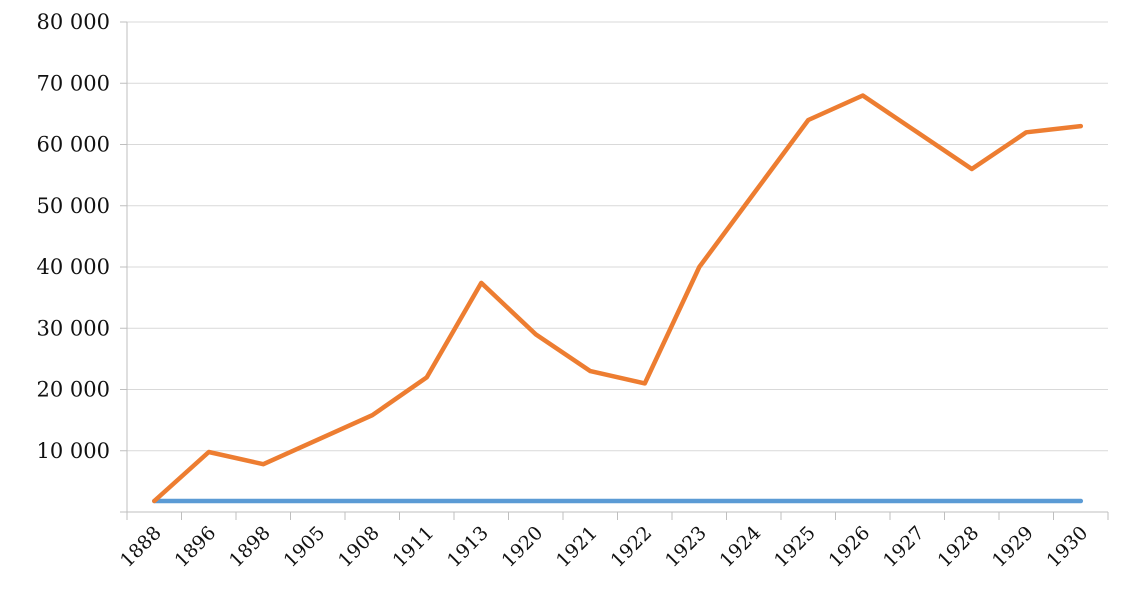  What do you see at coordinates (73, 83) in the screenshot?
I see `y-tick-label: 70 000` at bounding box center [73, 83].